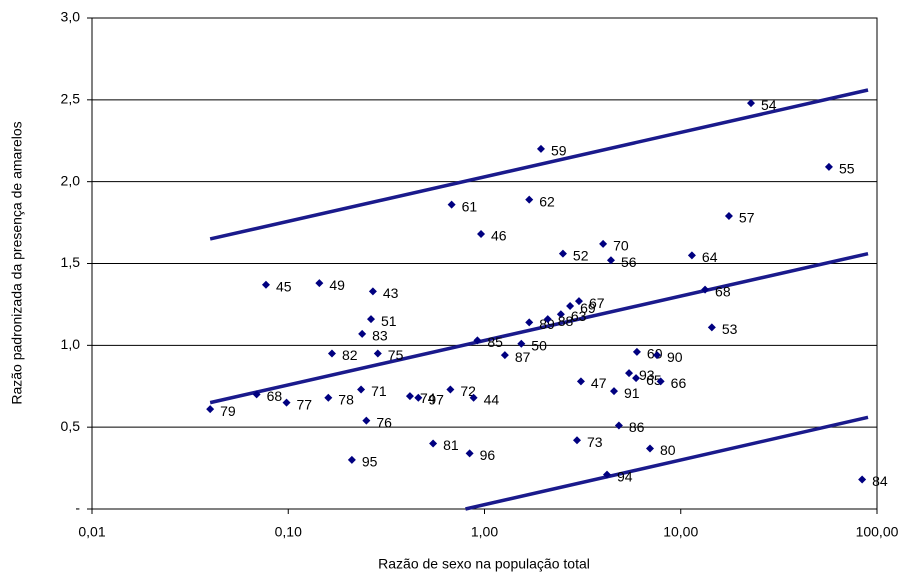 Image resolution: width=902 pixels, height=579 pixels. What do you see at coordinates (539, 345) in the screenshot?
I see `point-label: 50` at bounding box center [539, 345].